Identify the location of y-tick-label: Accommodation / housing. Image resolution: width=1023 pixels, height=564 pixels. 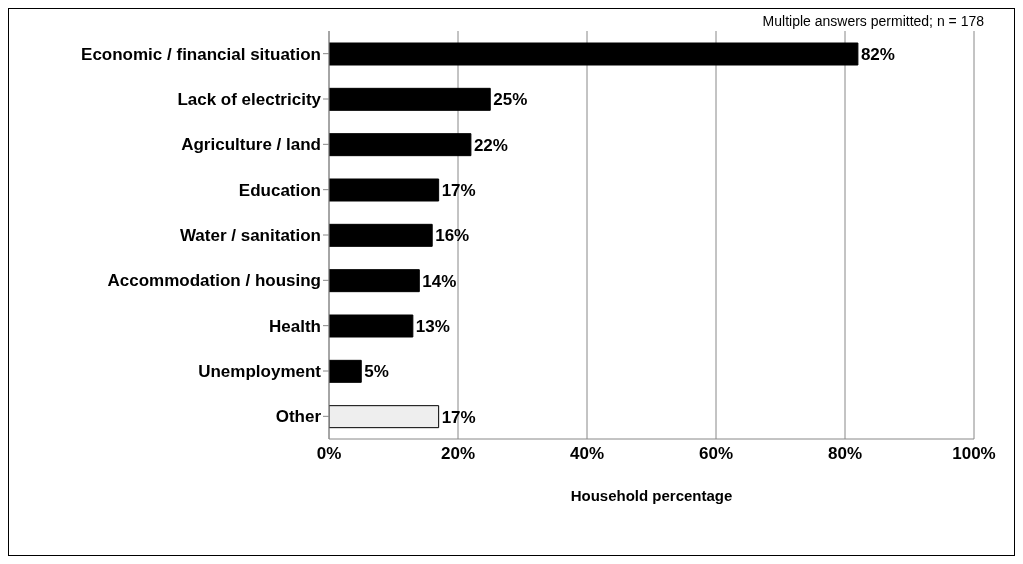
(214, 281).